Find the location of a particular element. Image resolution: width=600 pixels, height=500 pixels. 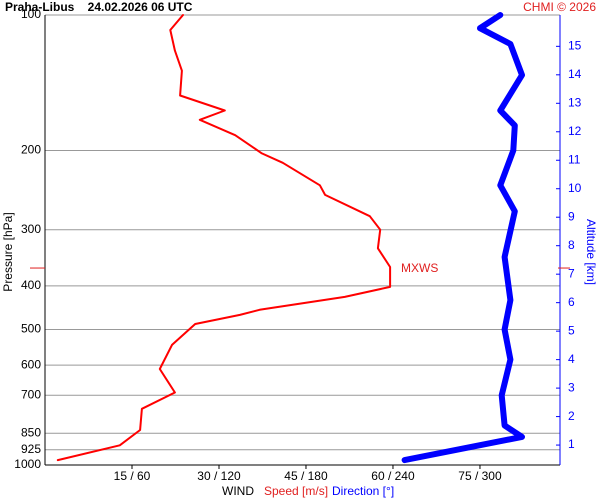

x-tick-label: 75 / 300 is located at coordinates (480, 476).